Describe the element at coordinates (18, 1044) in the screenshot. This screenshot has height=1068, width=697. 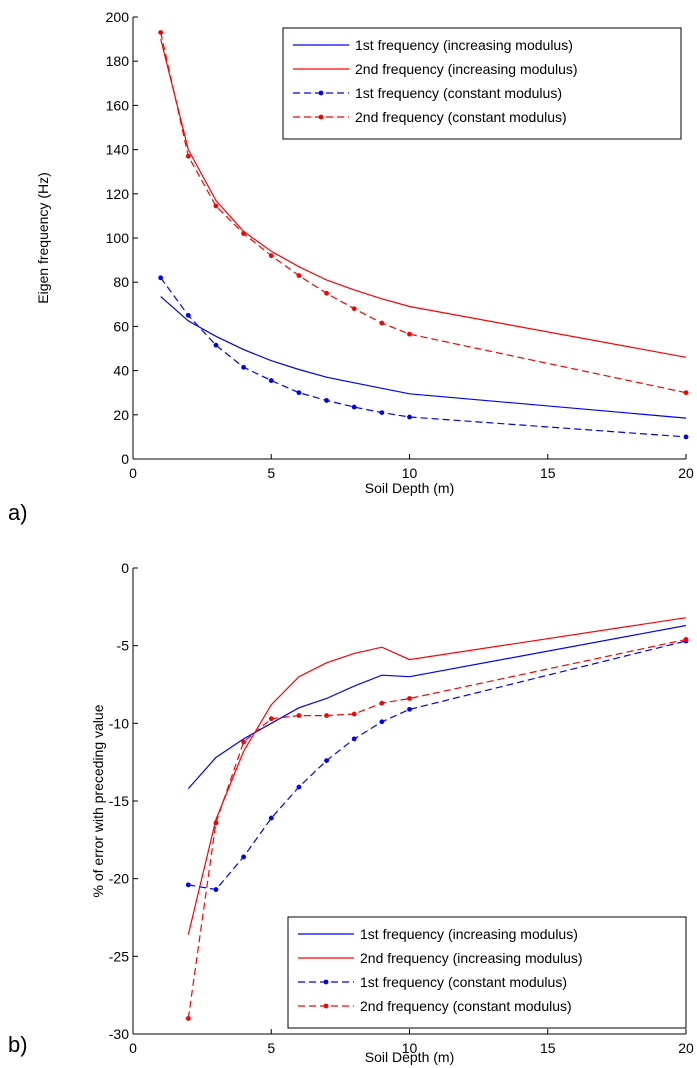
I see `panel-label: b)` at that location.